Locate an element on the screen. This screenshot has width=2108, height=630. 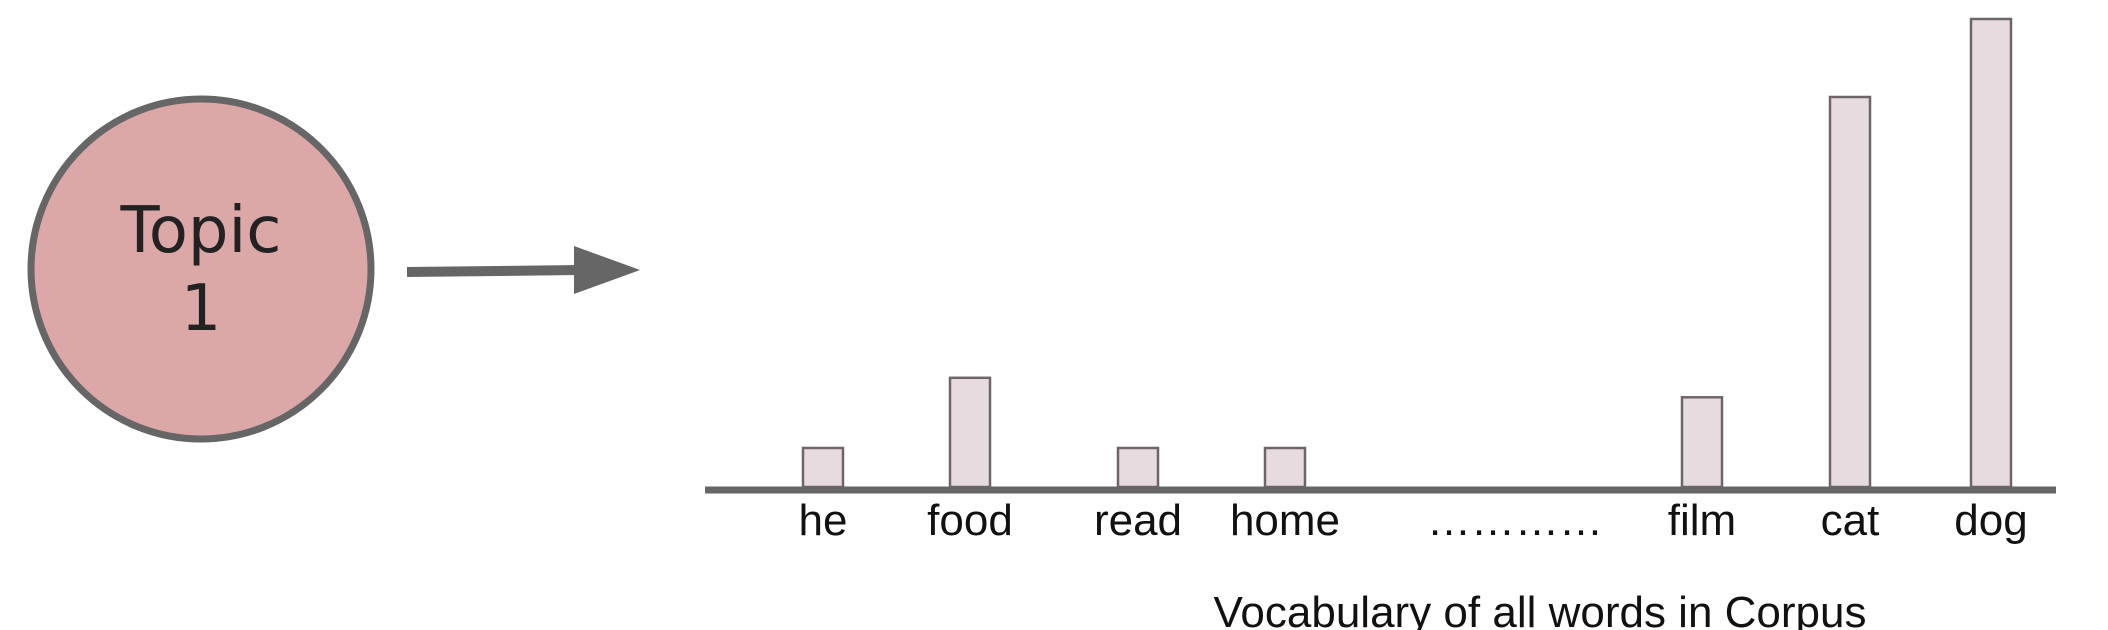
tick-label-he: he is located at coordinates (823, 520).